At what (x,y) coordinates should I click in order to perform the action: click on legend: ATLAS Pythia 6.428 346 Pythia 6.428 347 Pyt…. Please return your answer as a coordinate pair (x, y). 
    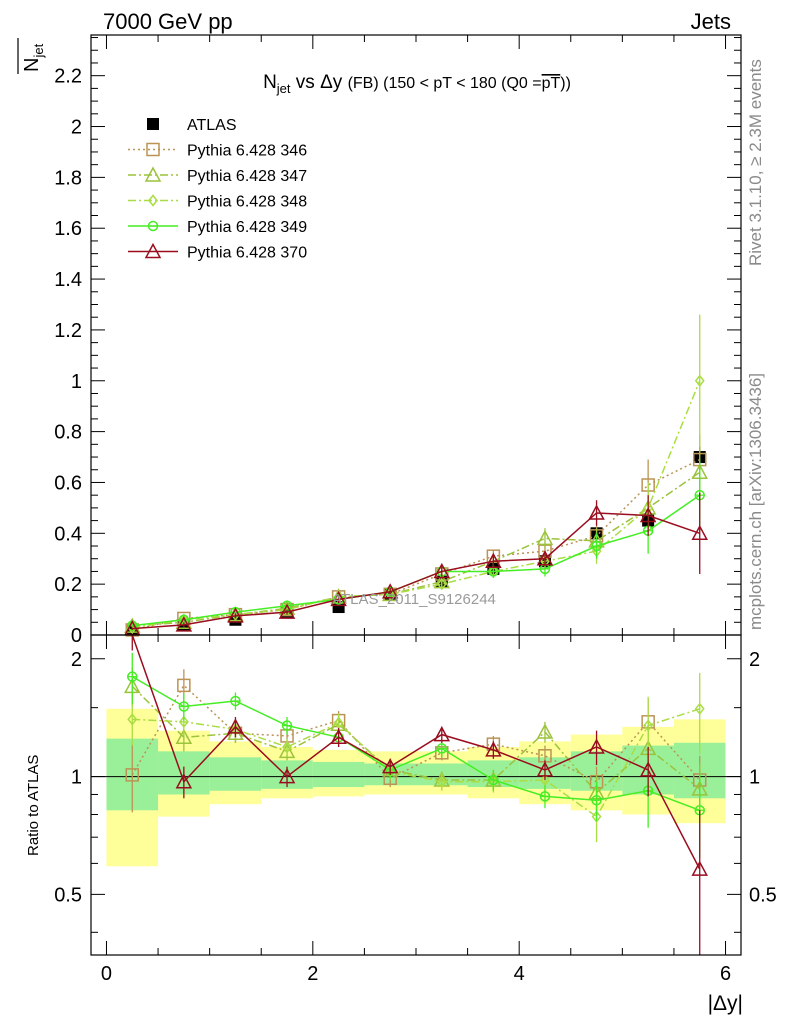
    Looking at the image, I should click on (217, 189).